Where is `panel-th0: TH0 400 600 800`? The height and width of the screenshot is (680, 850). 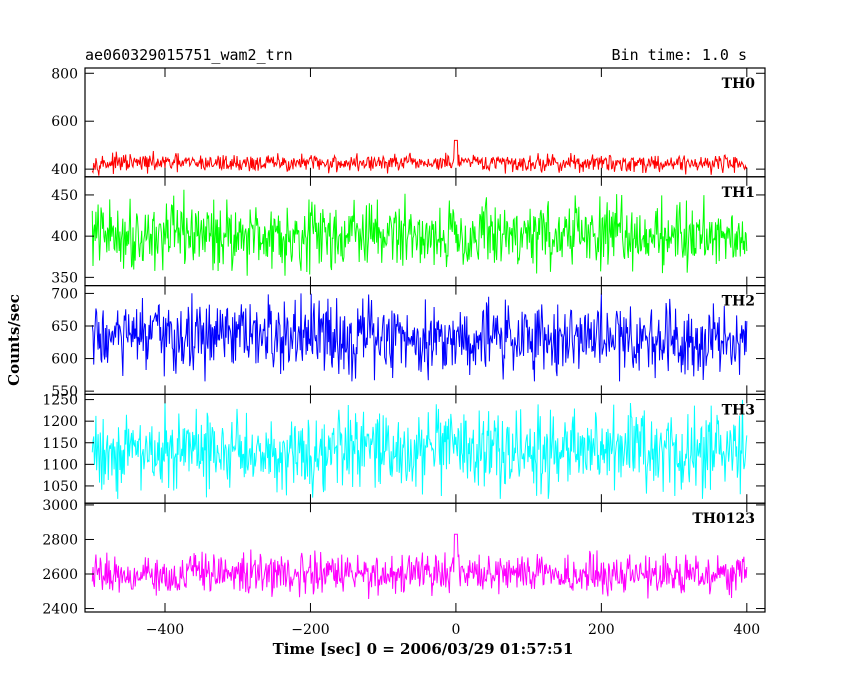
panel-th0: TH0 400 600 800 is located at coordinates (408, 122).